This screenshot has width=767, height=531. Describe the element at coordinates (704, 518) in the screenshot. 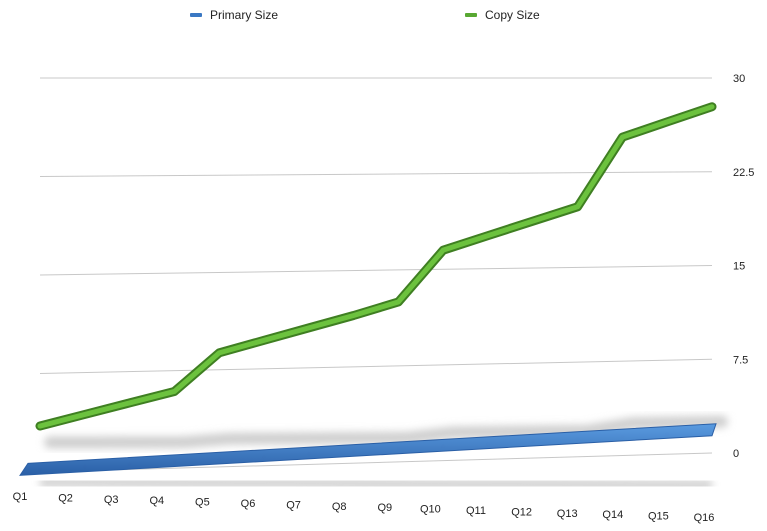

I see `x-tick-label-q16: Q16` at that location.